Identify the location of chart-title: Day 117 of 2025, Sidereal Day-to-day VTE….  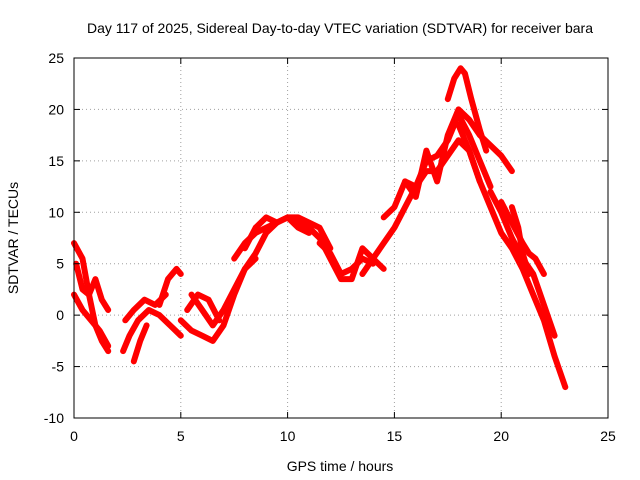
(340, 28).